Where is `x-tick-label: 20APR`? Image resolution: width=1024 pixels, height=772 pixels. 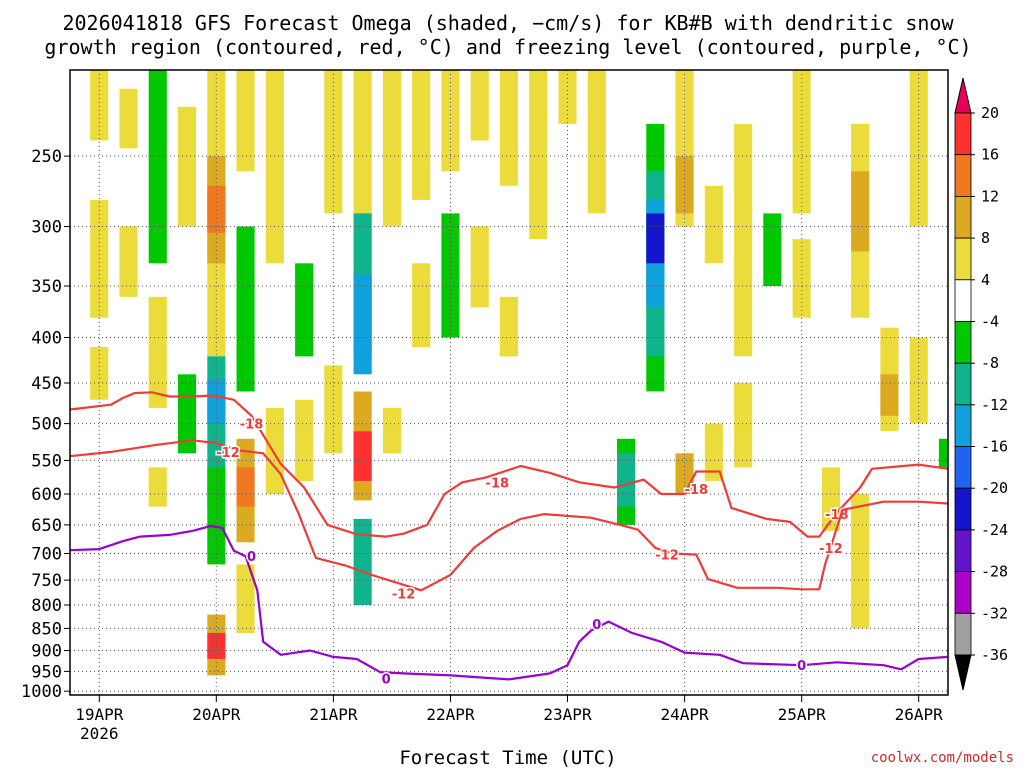
x-tick-label: 20APR is located at coordinates (216, 714).